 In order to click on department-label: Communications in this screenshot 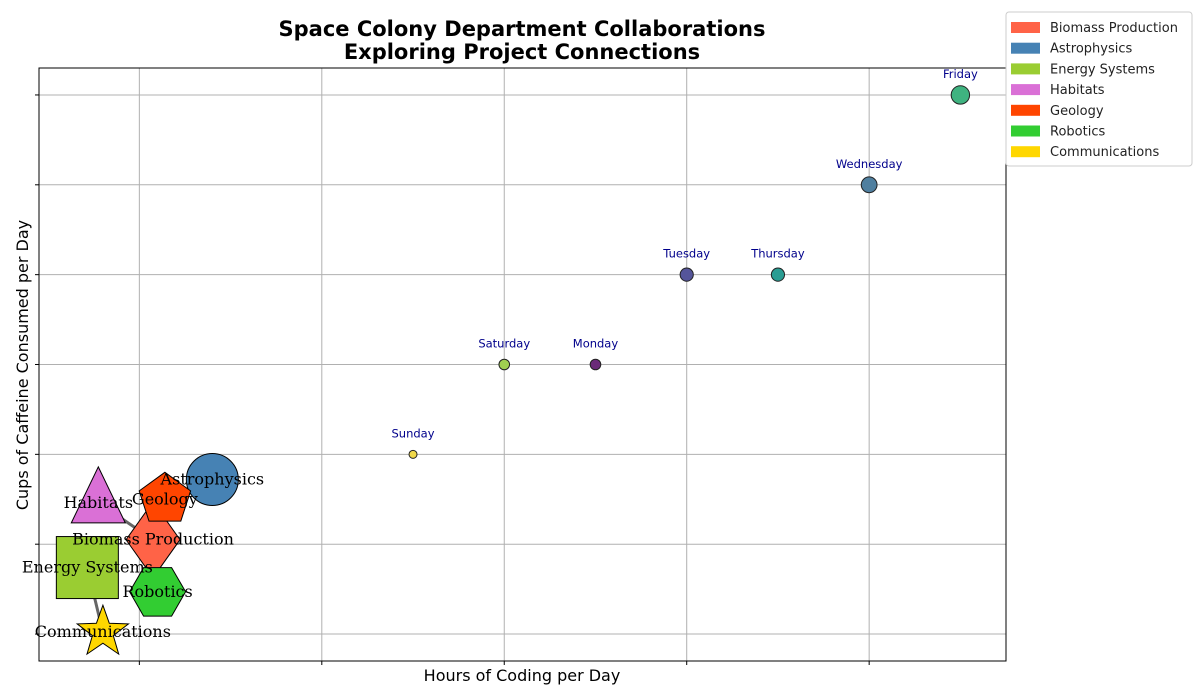, I will do `click(103, 631)`.